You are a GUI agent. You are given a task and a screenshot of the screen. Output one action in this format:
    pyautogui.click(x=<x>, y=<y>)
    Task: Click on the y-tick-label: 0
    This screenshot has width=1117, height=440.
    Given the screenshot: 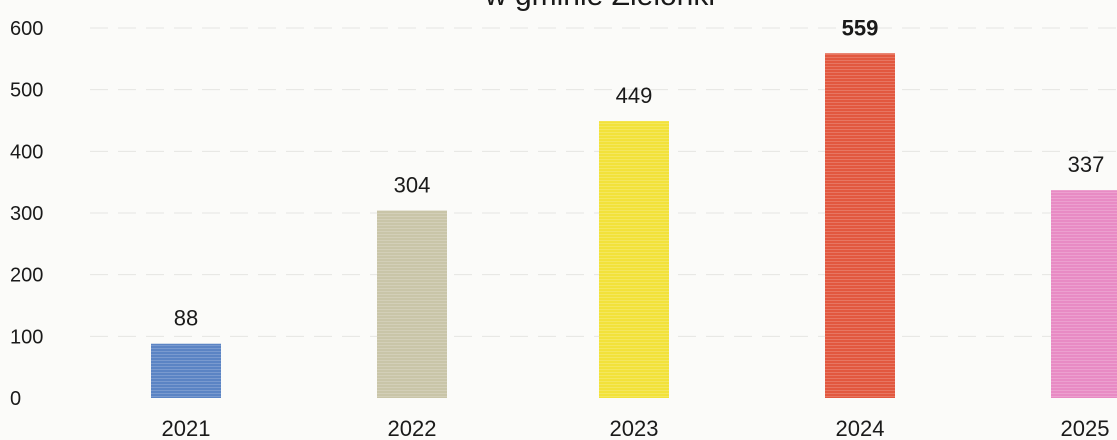 What is the action you would take?
    pyautogui.click(x=15, y=399)
    